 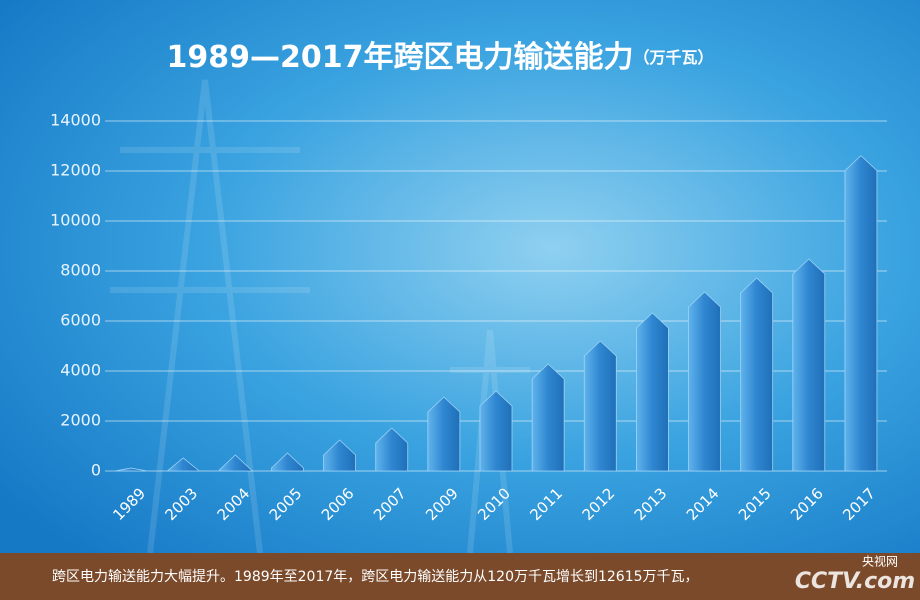 What do you see at coordinates (855, 581) in the screenshot?
I see `logo-en: CCTV.com` at bounding box center [855, 581].